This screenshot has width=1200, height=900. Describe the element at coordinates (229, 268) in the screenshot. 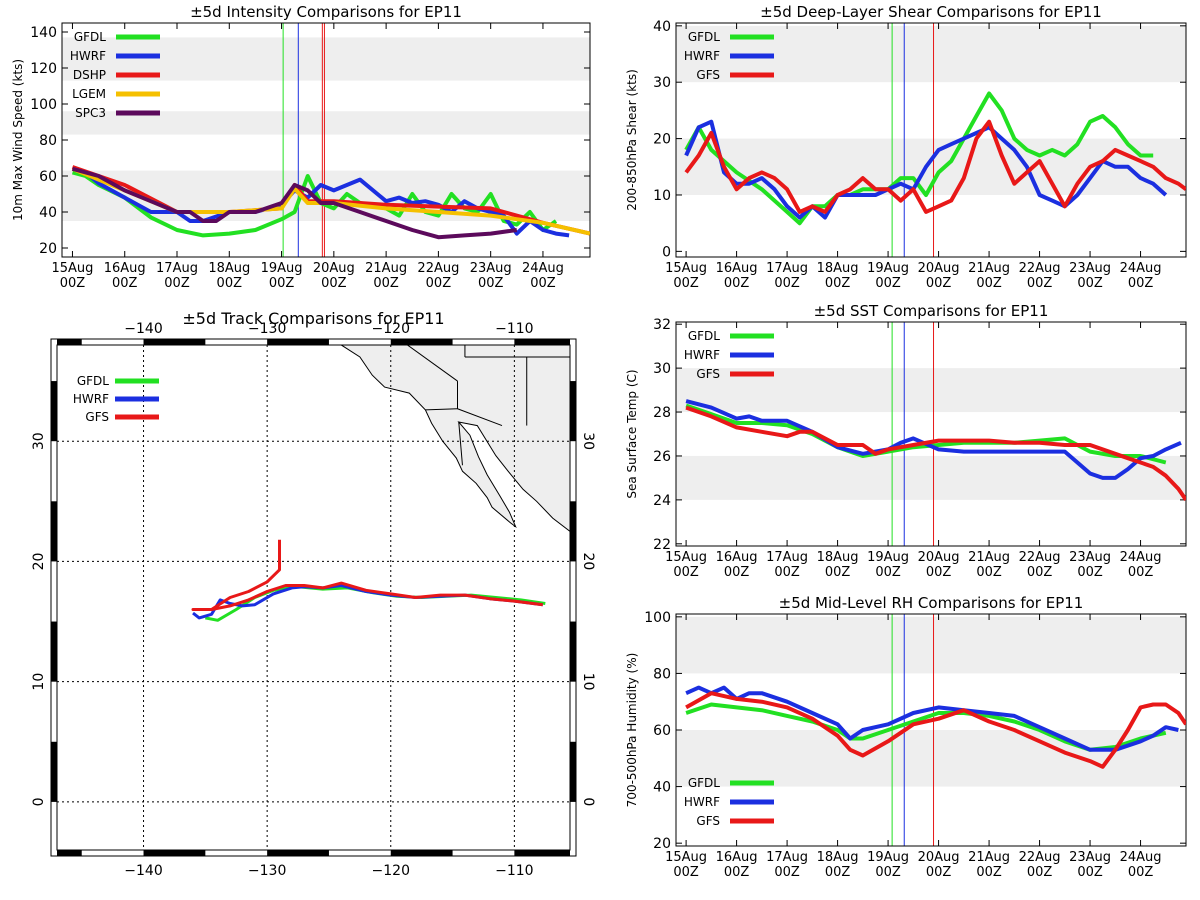

I see `intensity-xtick-date: 18Aug` at that location.